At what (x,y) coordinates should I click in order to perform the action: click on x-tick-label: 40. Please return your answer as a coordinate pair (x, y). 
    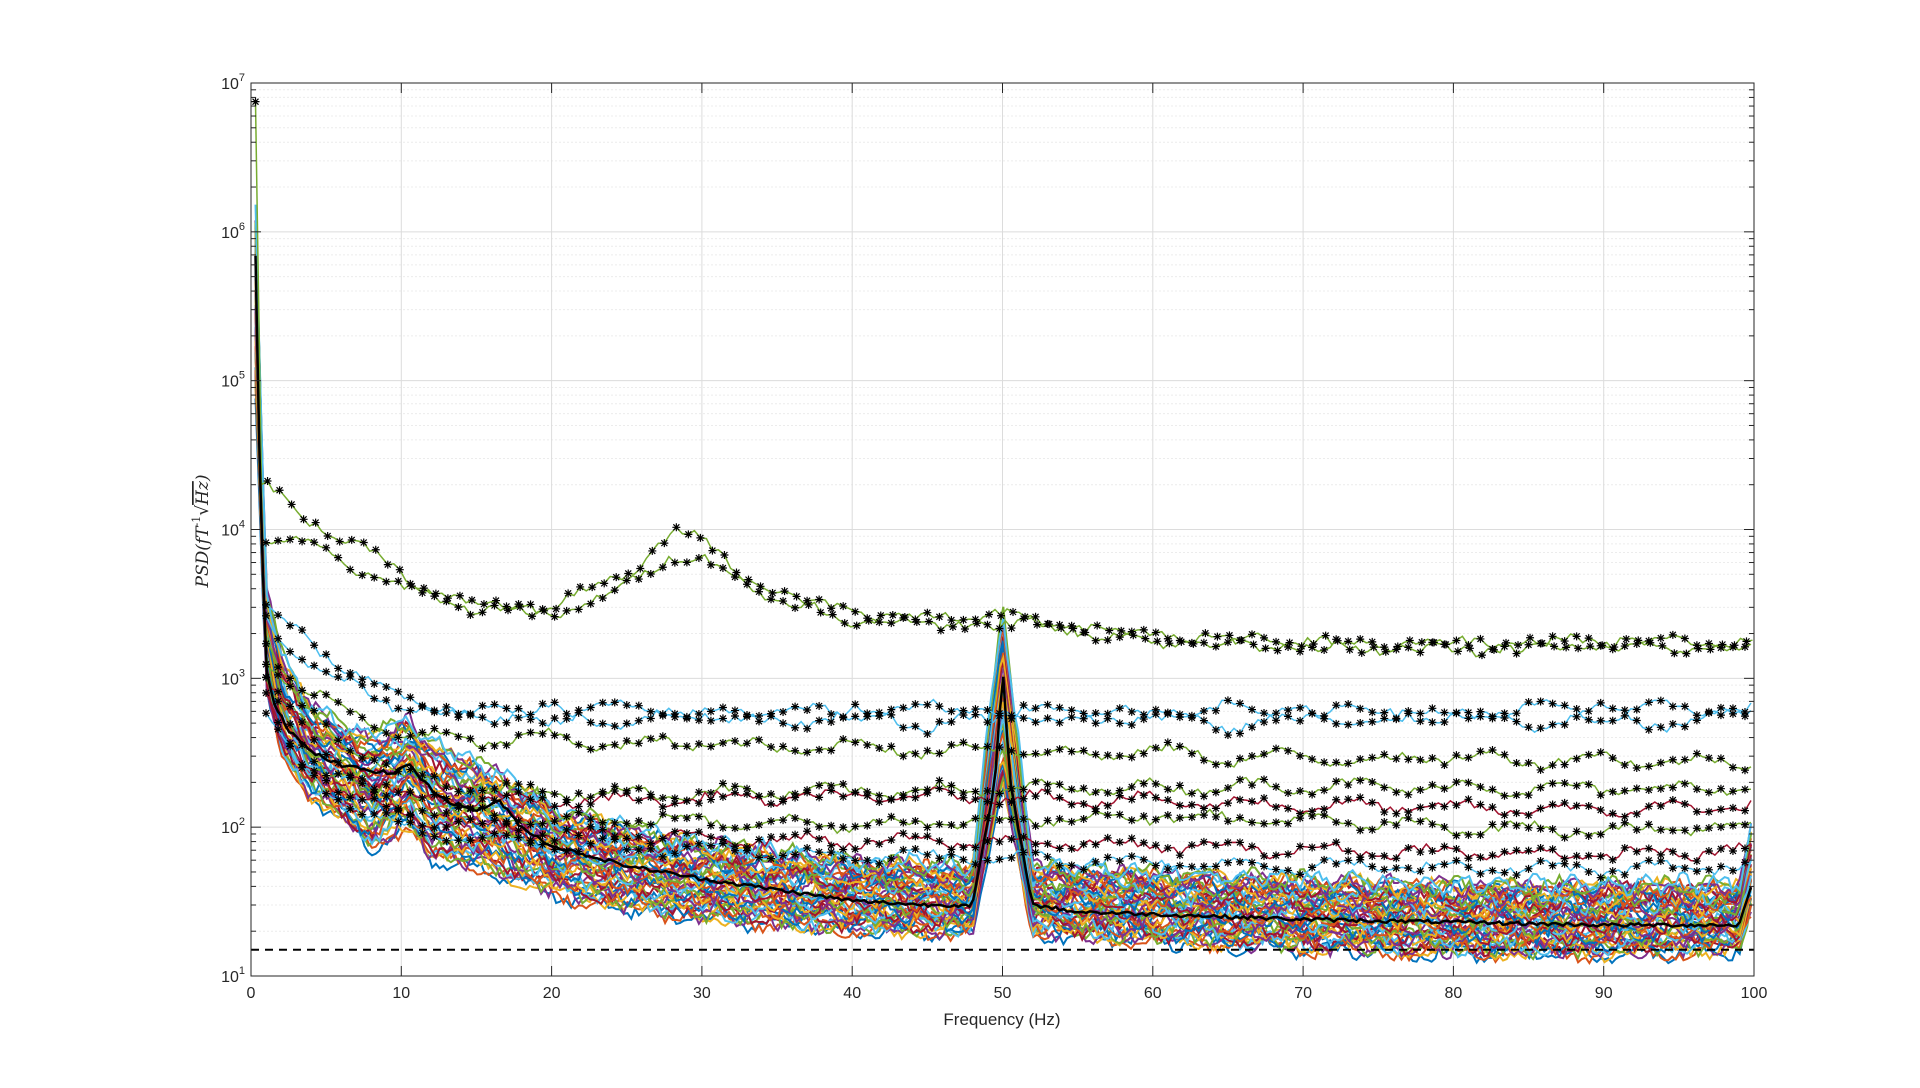
    Looking at the image, I should click on (852, 993).